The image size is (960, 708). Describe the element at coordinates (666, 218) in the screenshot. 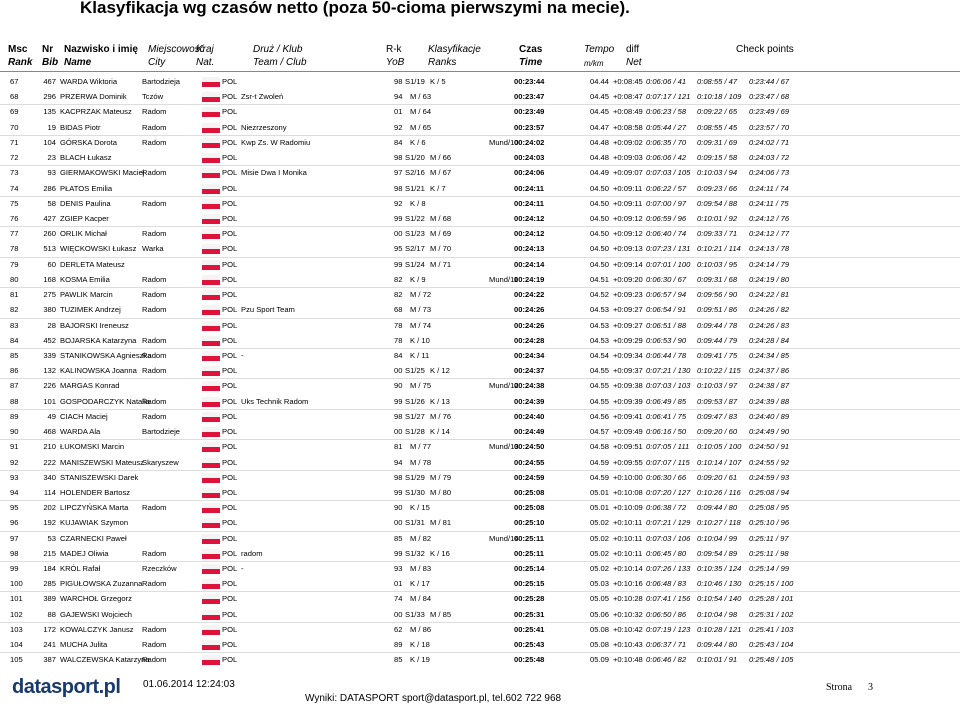

I see `cell-cp1: 0:06:59 / 96` at that location.